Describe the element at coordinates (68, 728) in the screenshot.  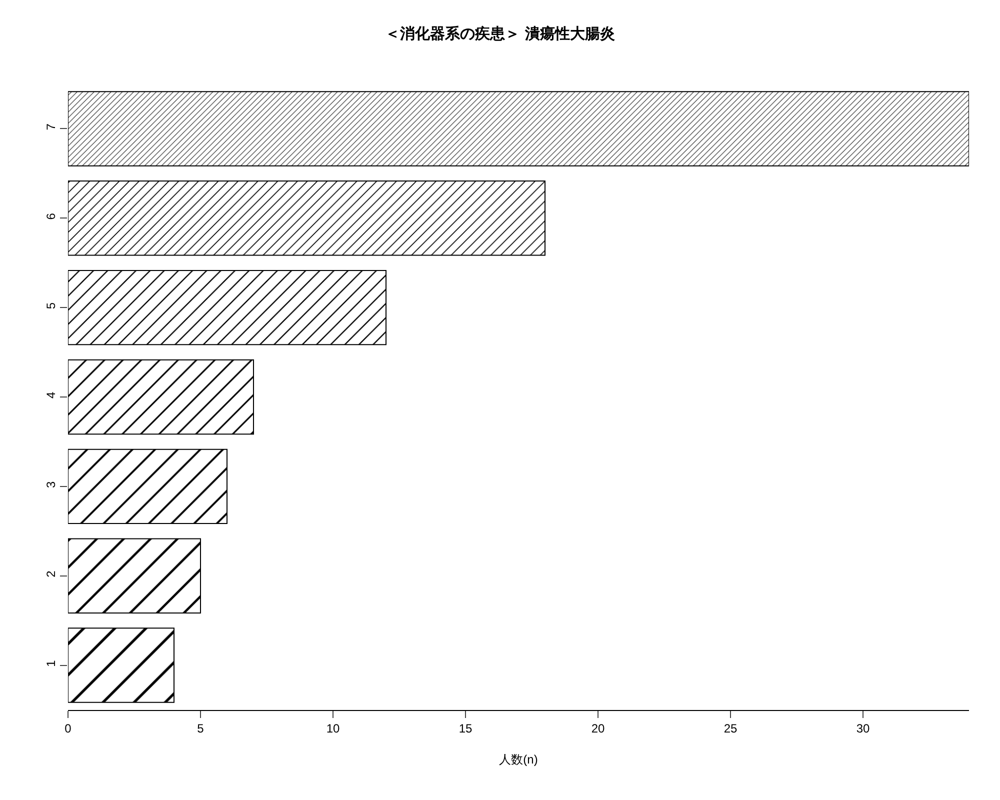
I see `x-tick-label: 0` at that location.